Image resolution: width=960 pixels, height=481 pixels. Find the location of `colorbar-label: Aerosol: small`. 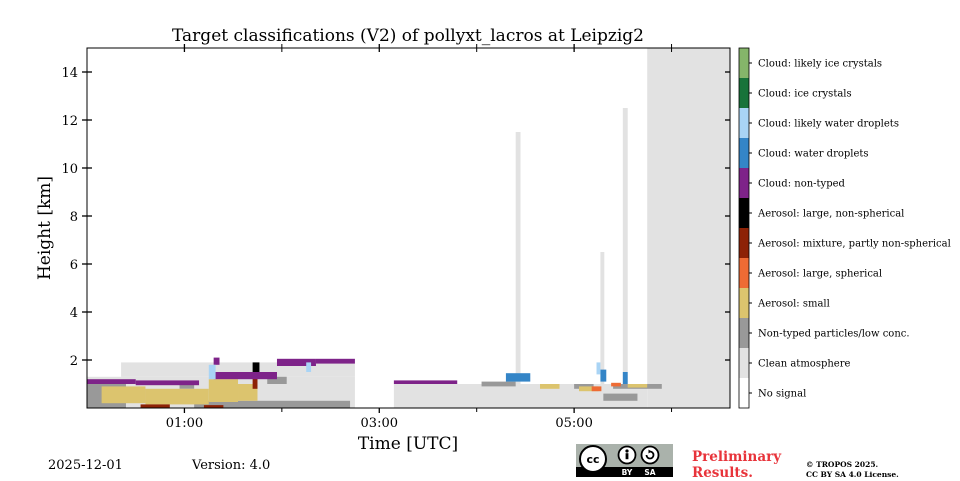

colorbar-label: Aerosol: small is located at coordinates (793, 304).